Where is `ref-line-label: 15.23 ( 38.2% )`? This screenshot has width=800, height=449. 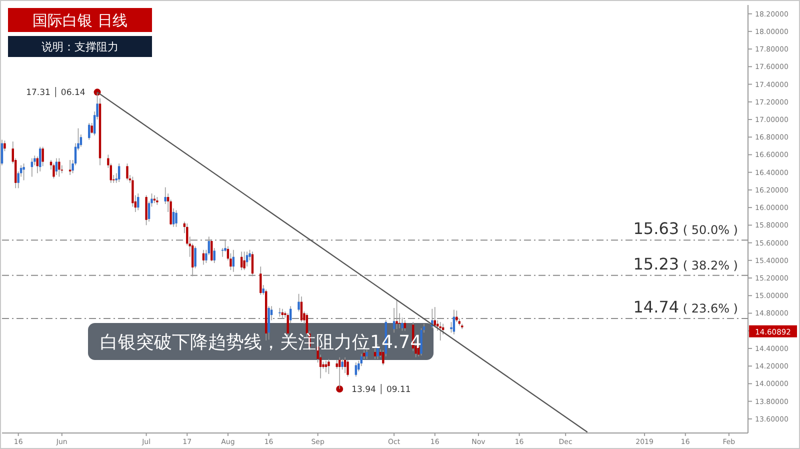
ref-line-label: 15.23 ( 38.2% ) is located at coordinates (685, 264).